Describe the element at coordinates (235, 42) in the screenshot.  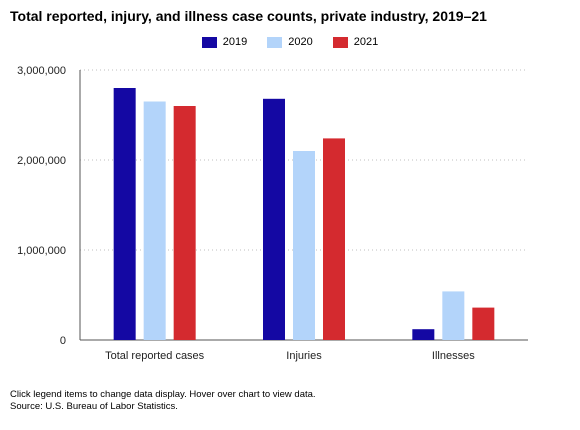
I see `legend-label-2019: 2019` at that location.